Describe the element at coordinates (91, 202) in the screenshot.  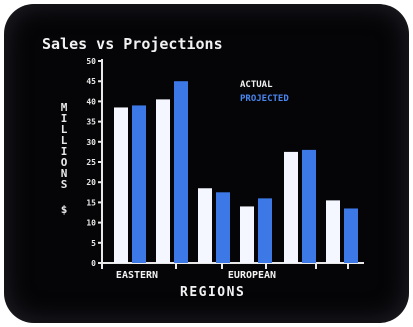
I see `y-tick-label: 15` at that location.